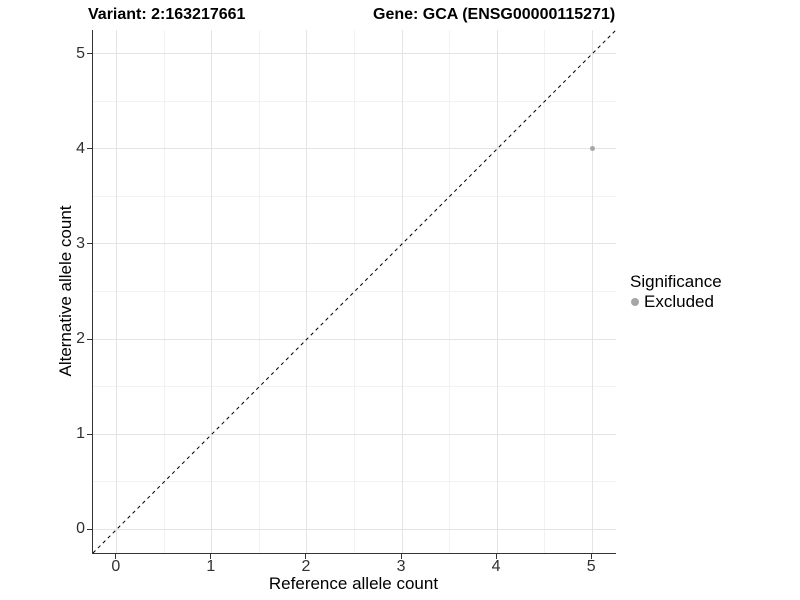 Image resolution: width=800 pixels, height=600 pixels. What do you see at coordinates (494, 14) in the screenshot?
I see `plot-title-gene: Gene: GCA (ENSG00000115271)` at bounding box center [494, 14].